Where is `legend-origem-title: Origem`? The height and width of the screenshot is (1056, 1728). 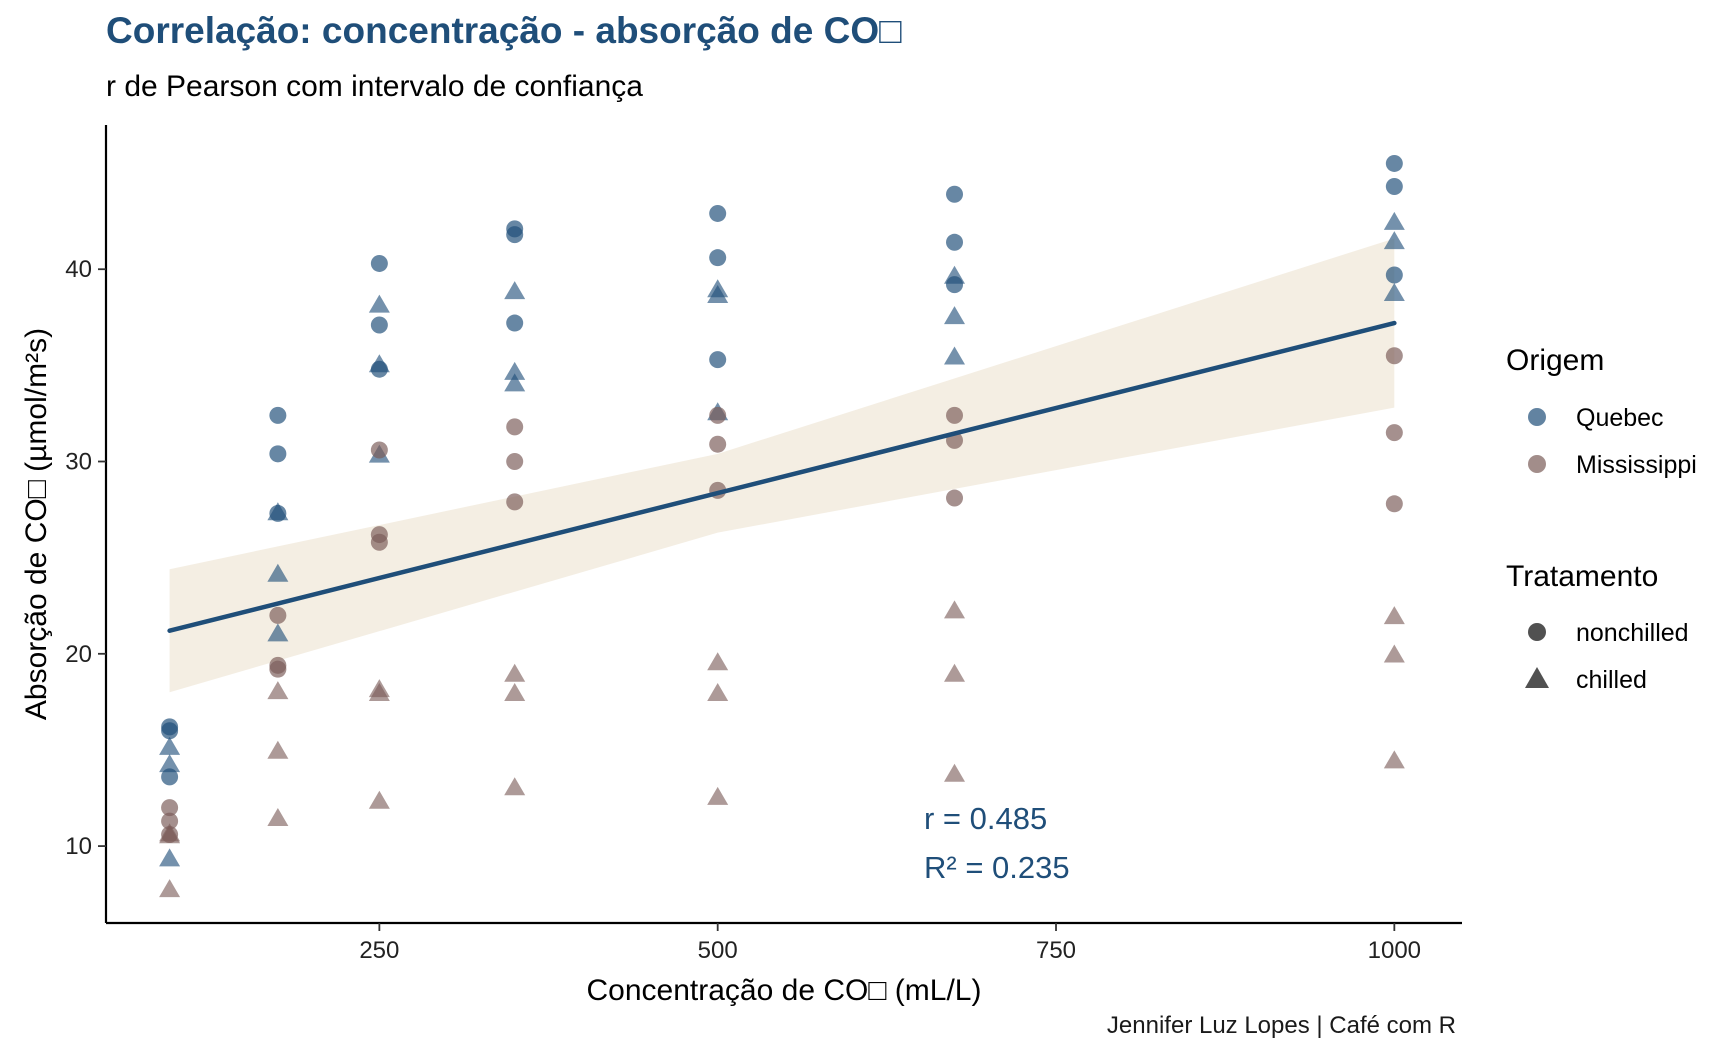
legend-origem-title: Origem is located at coordinates (1555, 360).